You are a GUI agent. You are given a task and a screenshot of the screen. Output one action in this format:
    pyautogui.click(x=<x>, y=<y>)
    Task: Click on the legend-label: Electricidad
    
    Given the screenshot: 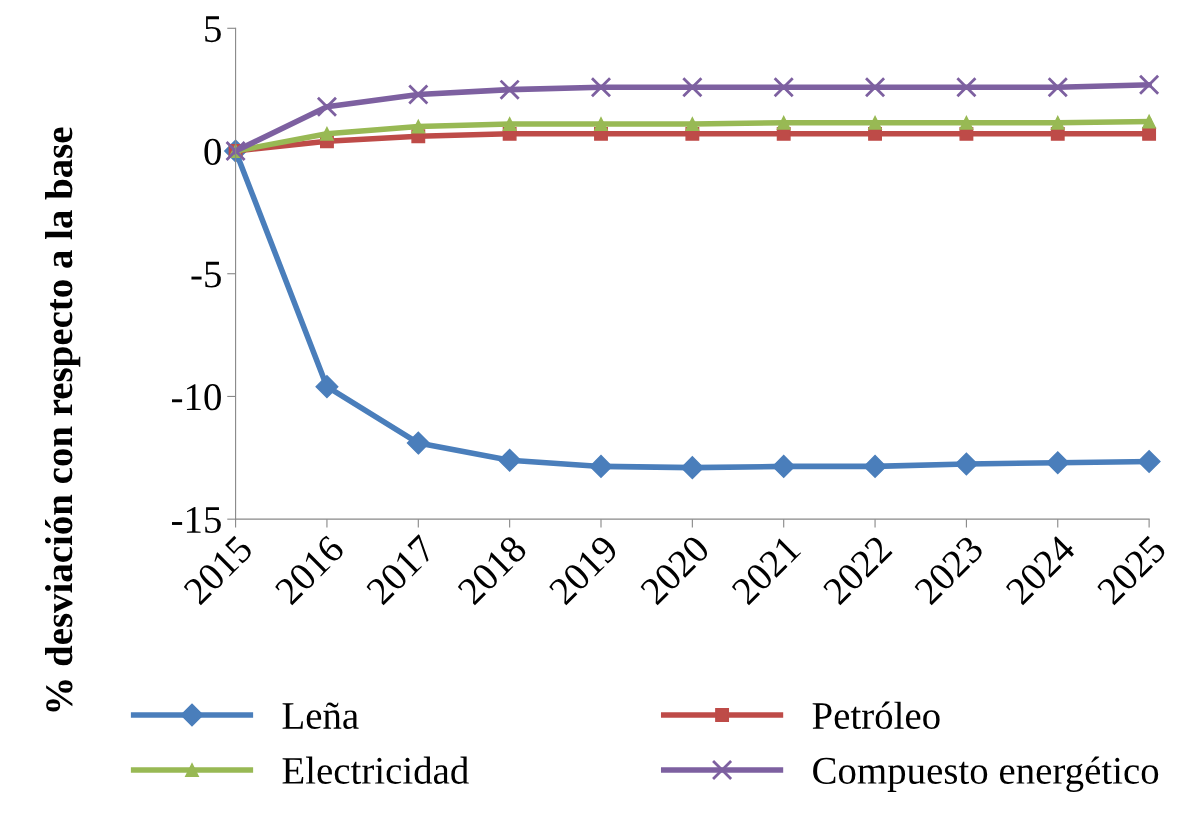 What is the action you would take?
    pyautogui.click(x=375, y=770)
    